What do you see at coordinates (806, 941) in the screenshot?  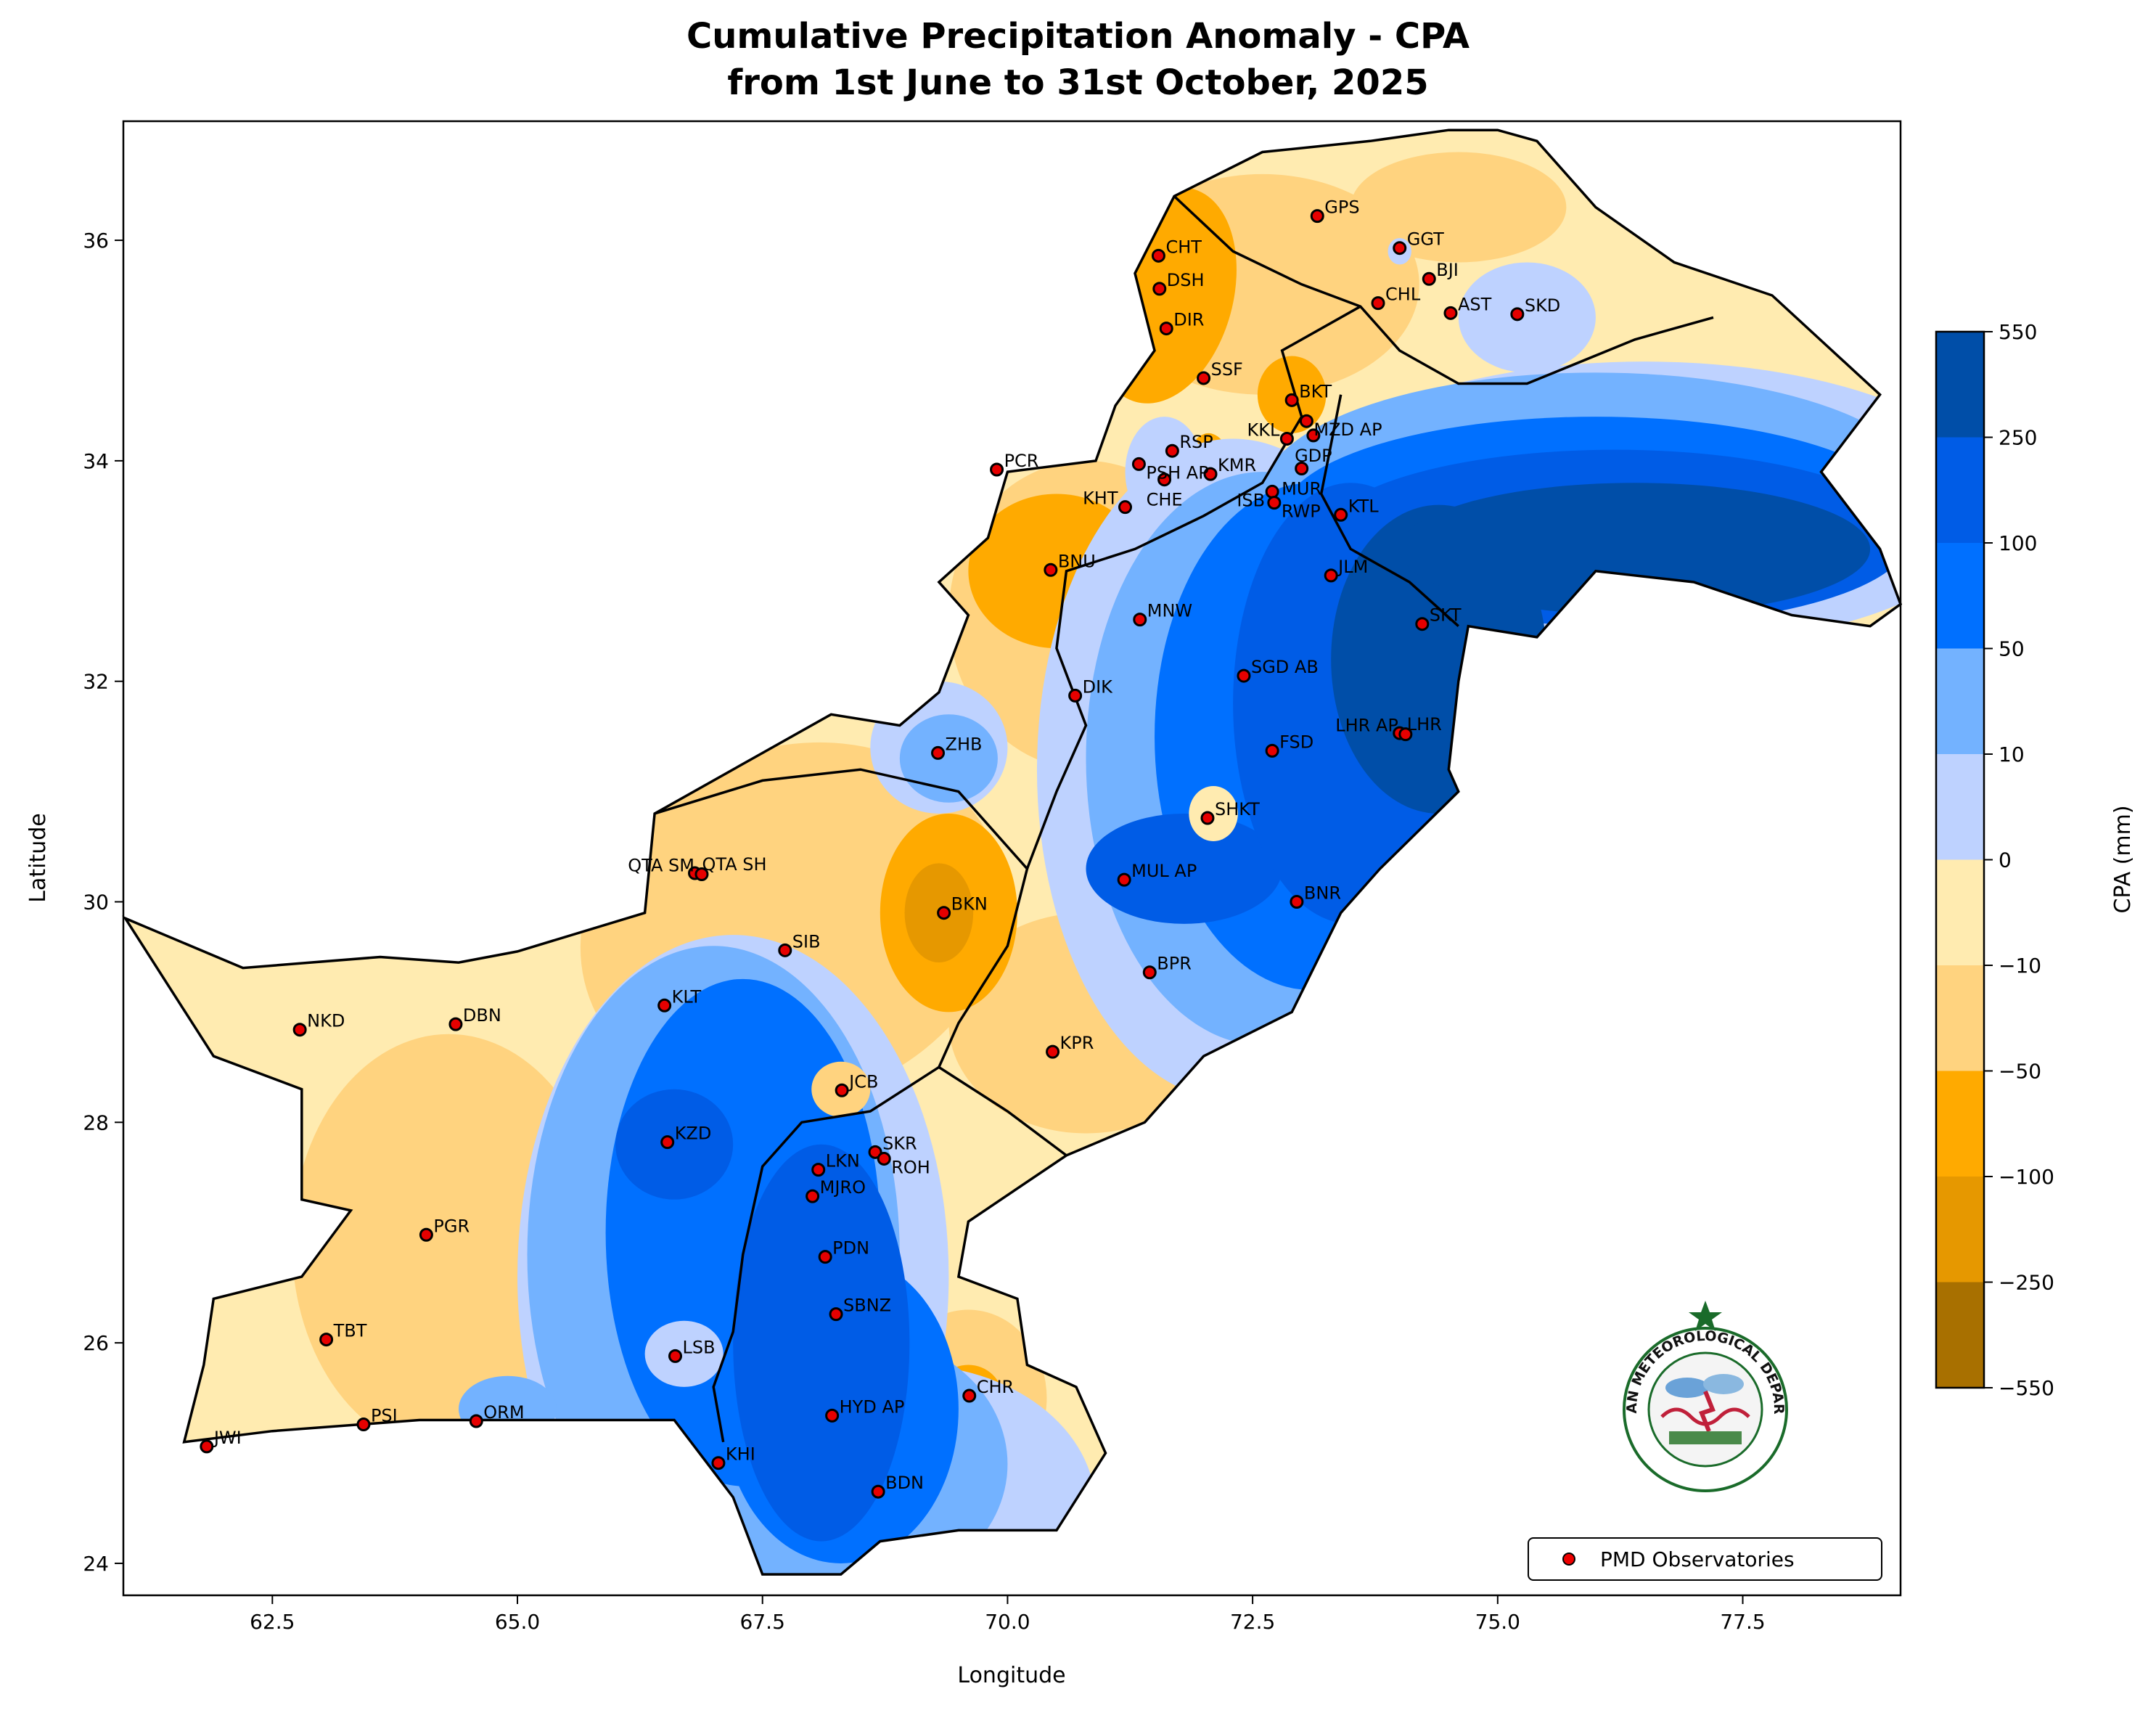 I see `station-label: SIB` at bounding box center [806, 941].